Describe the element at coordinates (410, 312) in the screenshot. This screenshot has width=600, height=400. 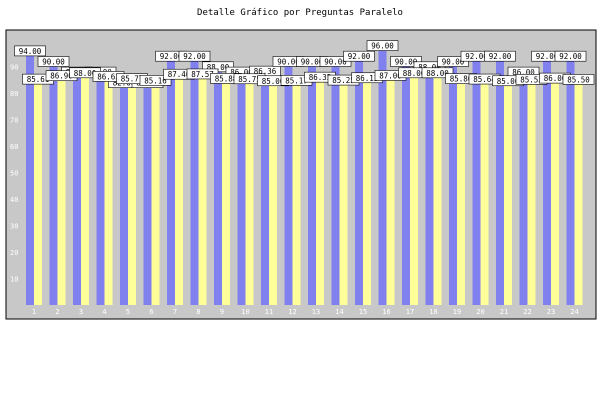
I see `x-tick-label: 17` at that location.